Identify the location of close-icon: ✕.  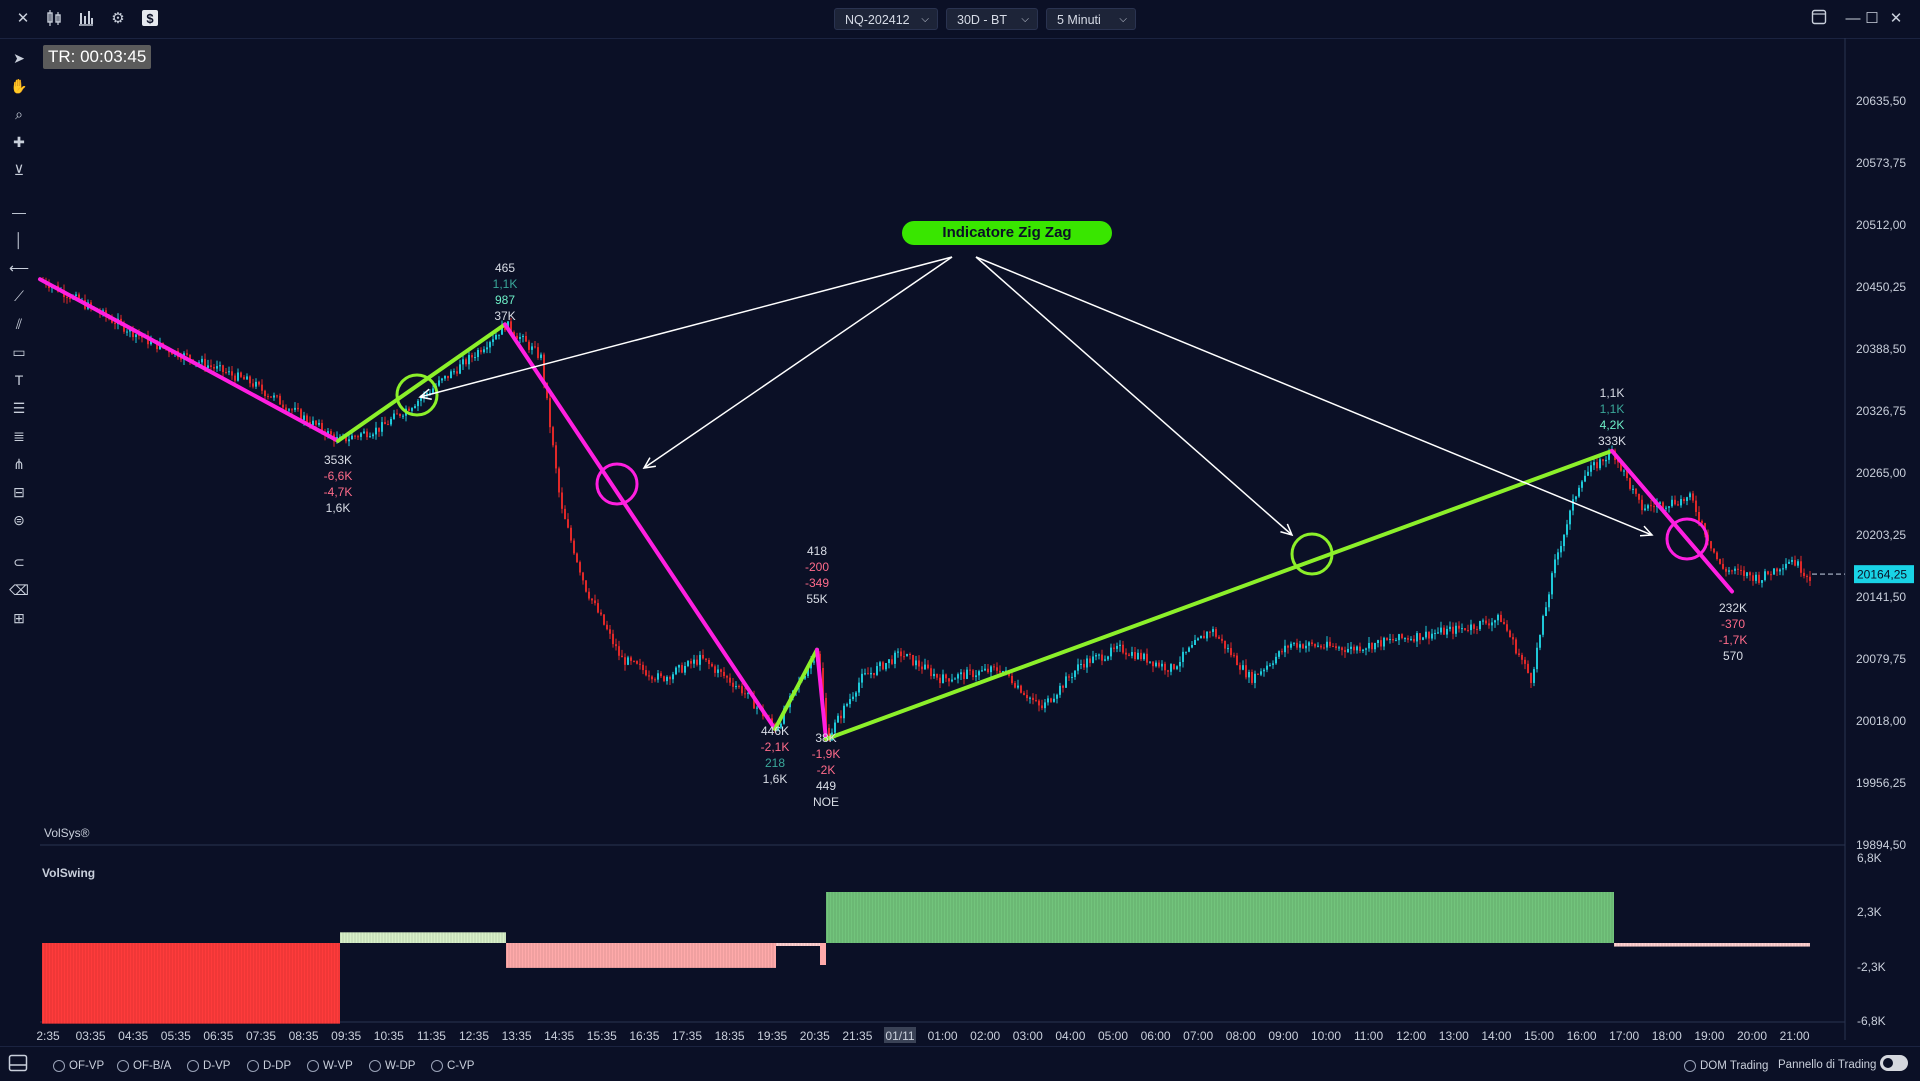
(23, 18).